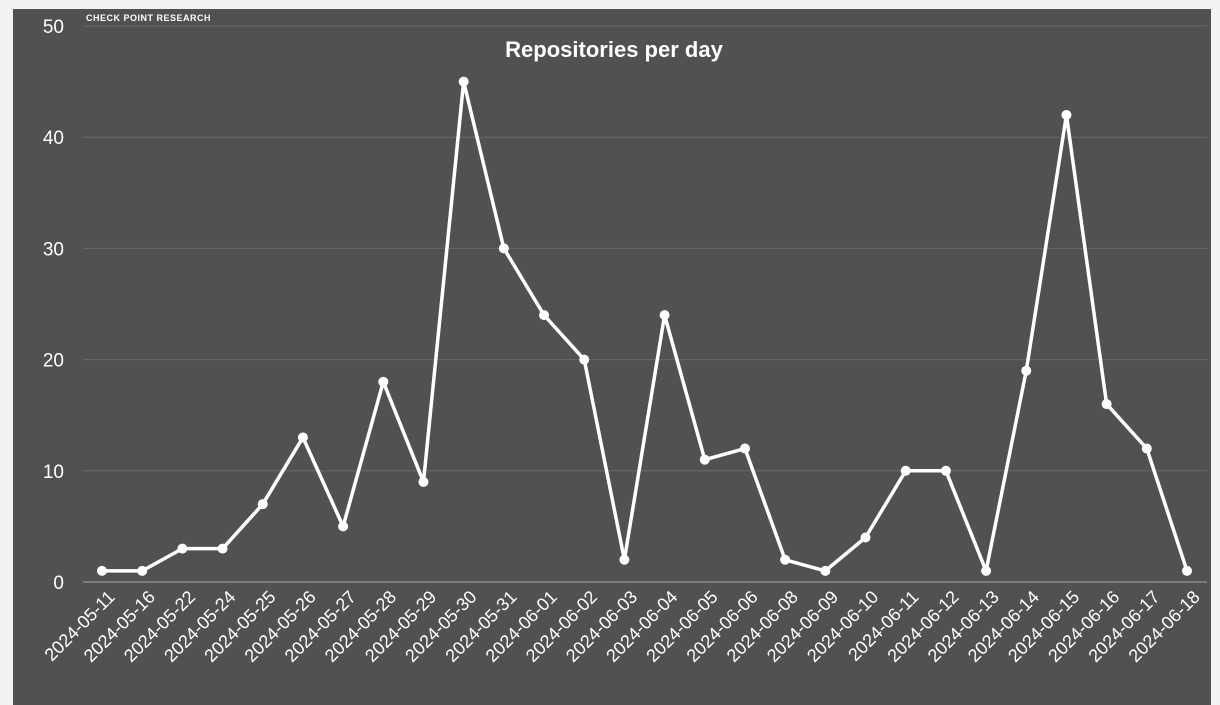  What do you see at coordinates (53, 305) in the screenshot?
I see `y-axis-ticks: 0 10 20 30 40 50` at bounding box center [53, 305].